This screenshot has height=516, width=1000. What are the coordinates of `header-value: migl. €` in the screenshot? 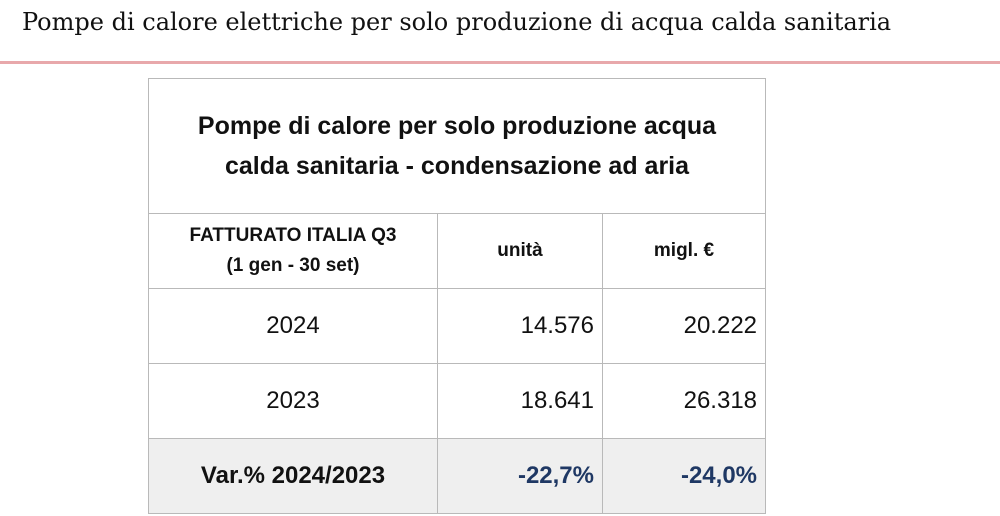 It's located at (684, 251).